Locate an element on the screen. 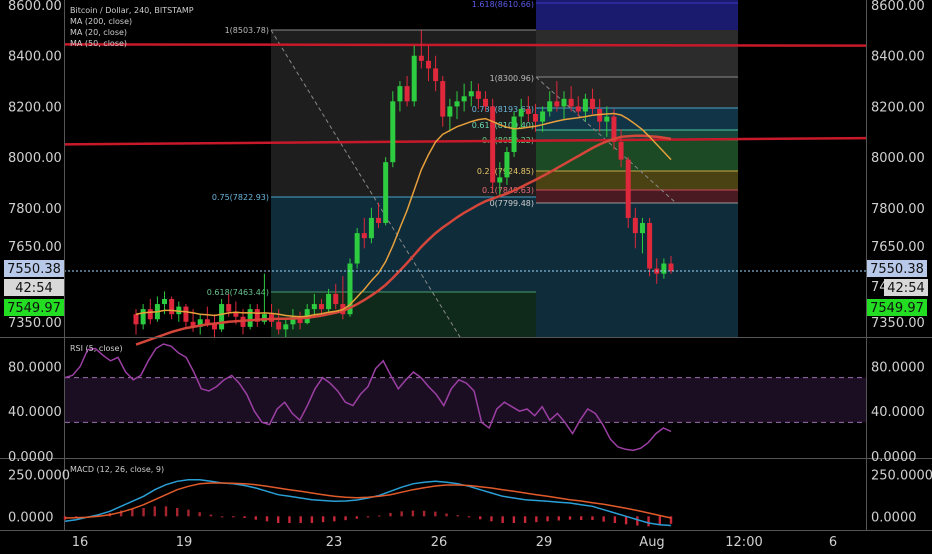 The width and height of the screenshot is (932, 554). macd-line is located at coordinates (368, 502).